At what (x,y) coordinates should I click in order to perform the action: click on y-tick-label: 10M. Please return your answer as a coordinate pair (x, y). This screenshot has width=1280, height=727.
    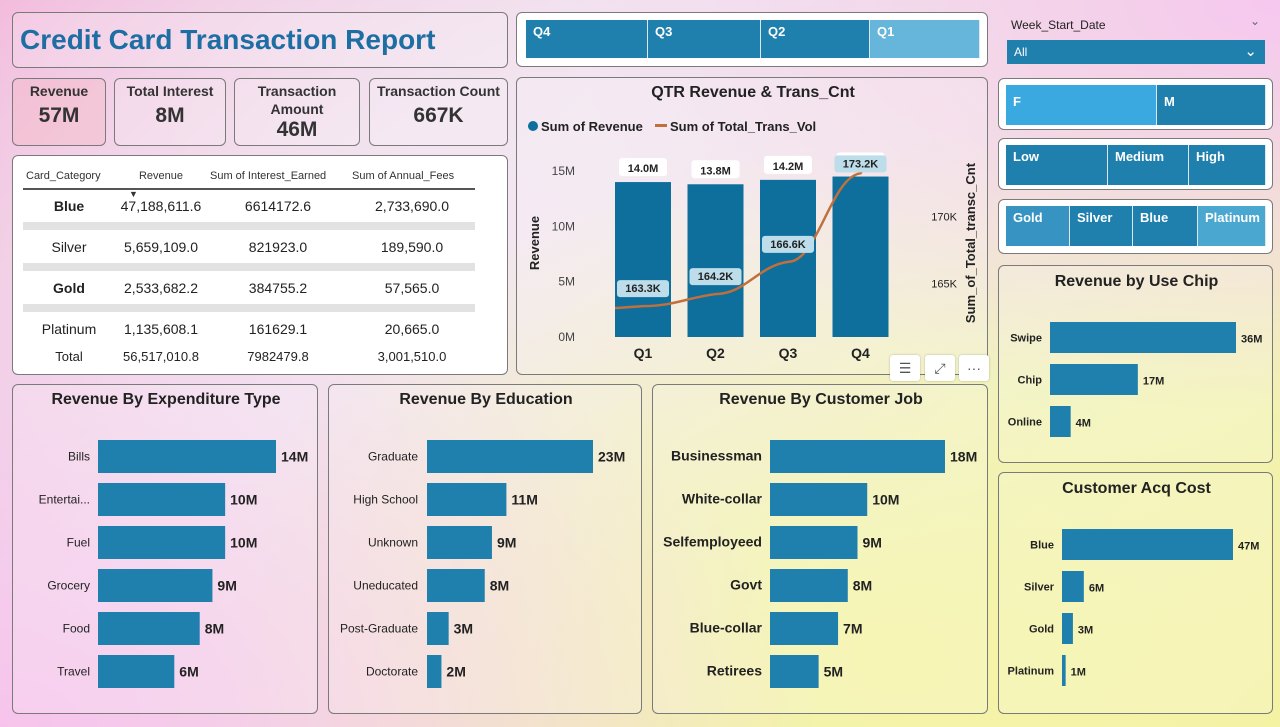
    Looking at the image, I should click on (563, 226).